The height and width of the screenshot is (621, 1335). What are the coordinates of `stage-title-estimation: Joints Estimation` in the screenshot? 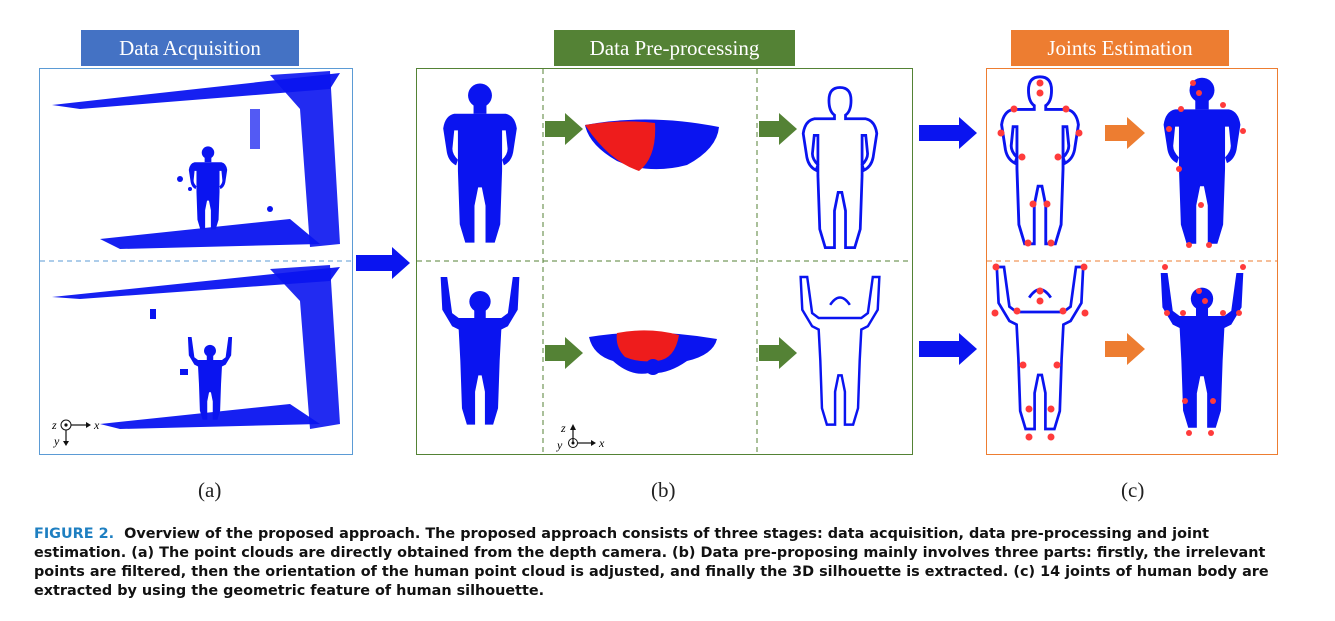 It's located at (1120, 48).